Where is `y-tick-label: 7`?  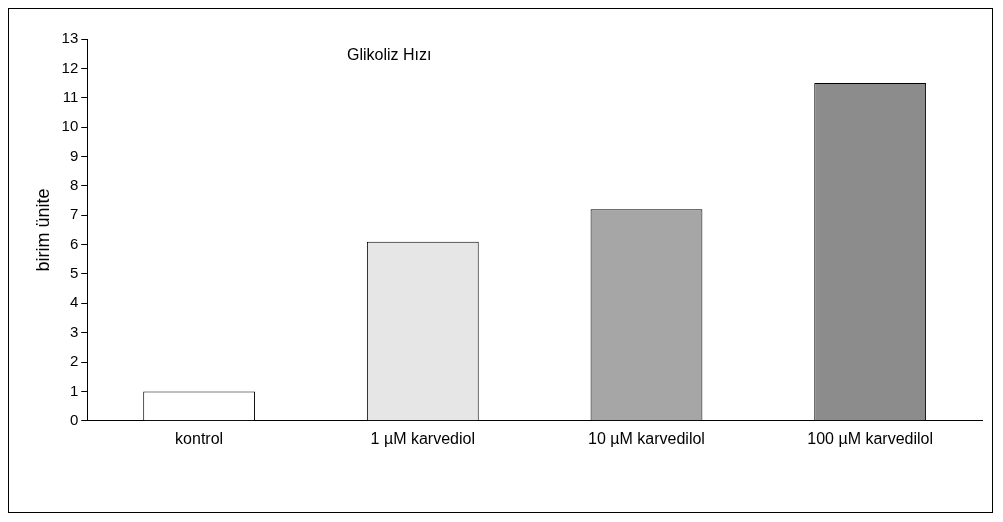 y-tick-label: 7 is located at coordinates (74, 214).